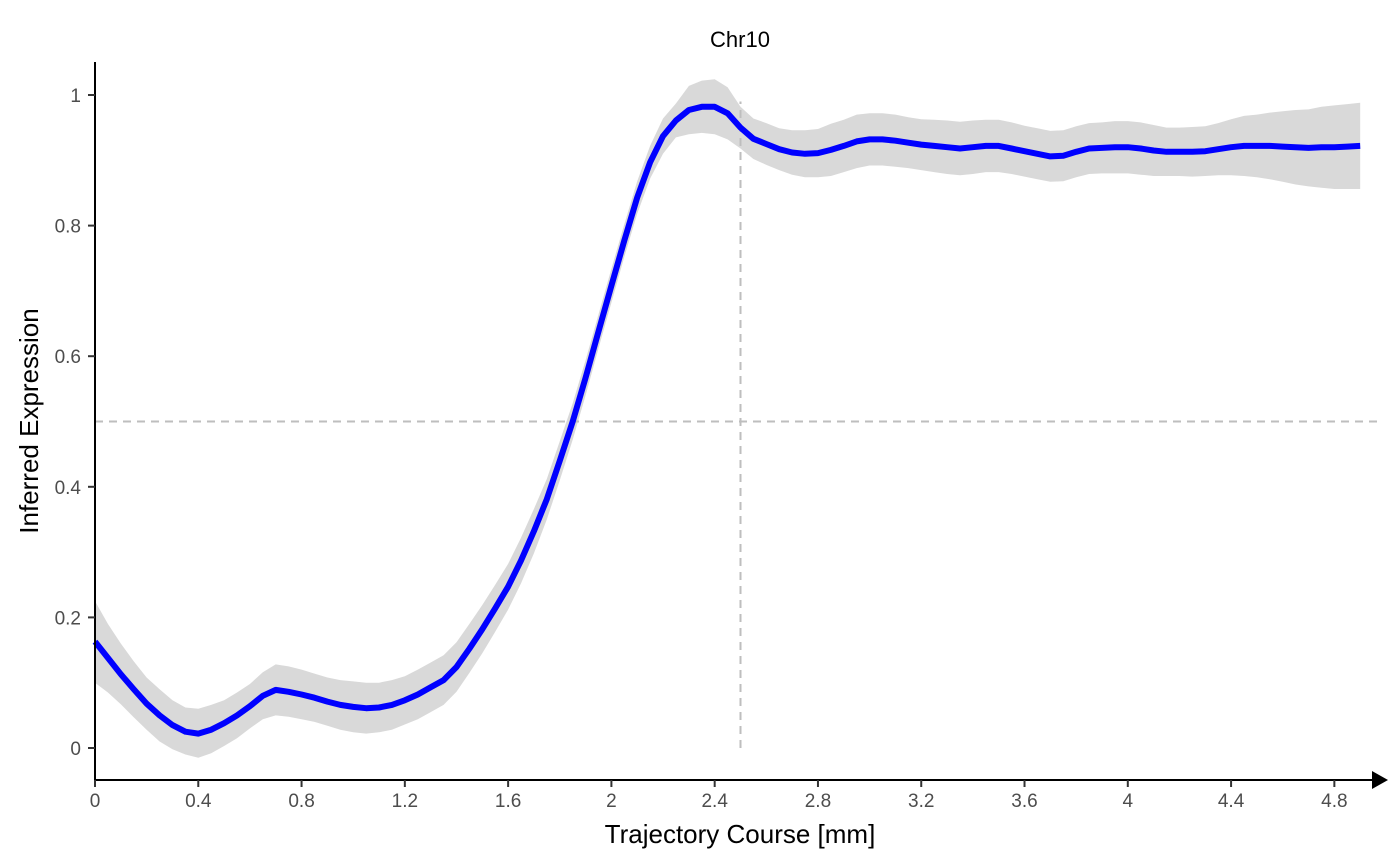 Image resolution: width=1400 pixels, height=865 pixels. I want to click on x-tick-label: 1.6, so click(508, 801).